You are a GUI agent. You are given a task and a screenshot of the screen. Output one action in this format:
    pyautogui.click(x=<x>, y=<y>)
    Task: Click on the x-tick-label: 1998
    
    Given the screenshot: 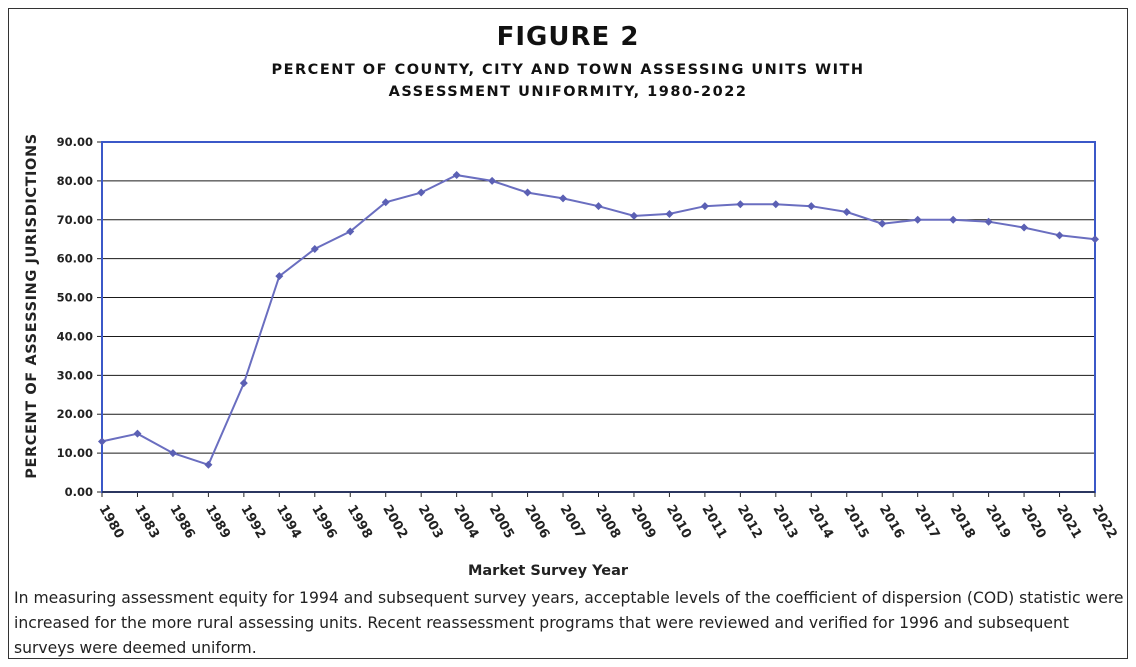 What is the action you would take?
    pyautogui.click(x=359, y=522)
    